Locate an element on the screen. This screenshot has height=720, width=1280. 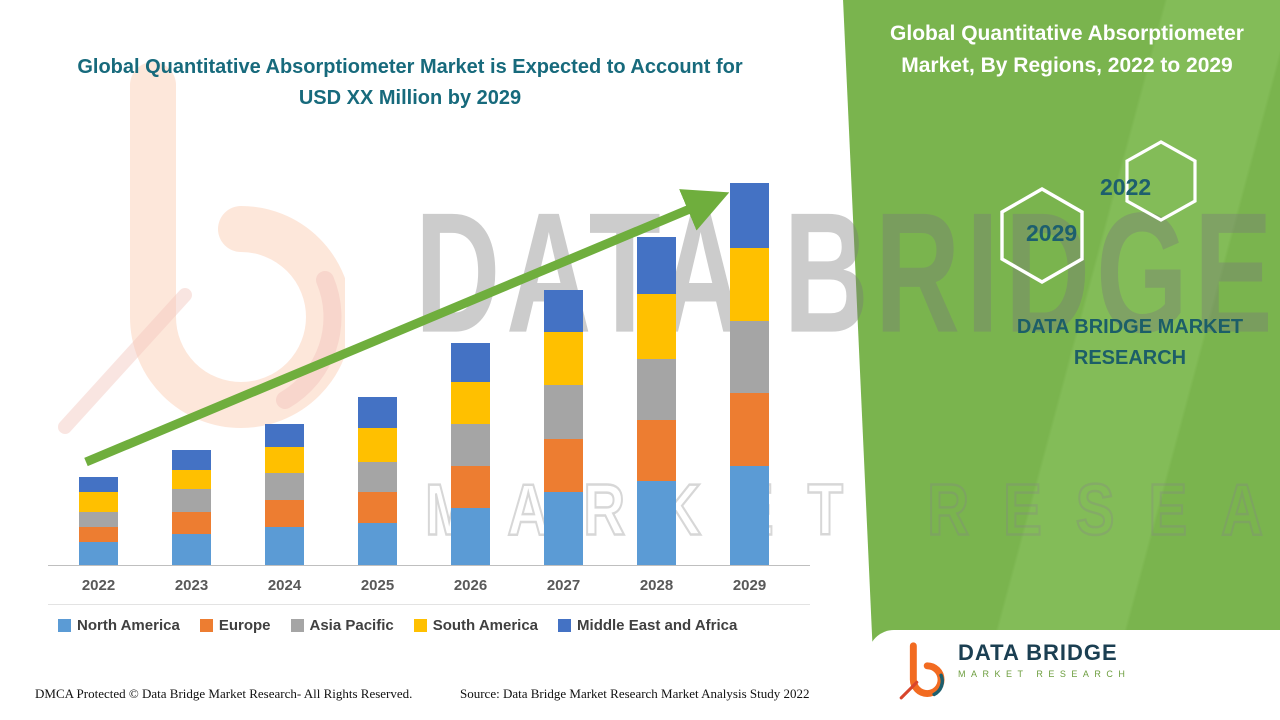
legend-label: Asia Pacific is located at coordinates (351, 625).